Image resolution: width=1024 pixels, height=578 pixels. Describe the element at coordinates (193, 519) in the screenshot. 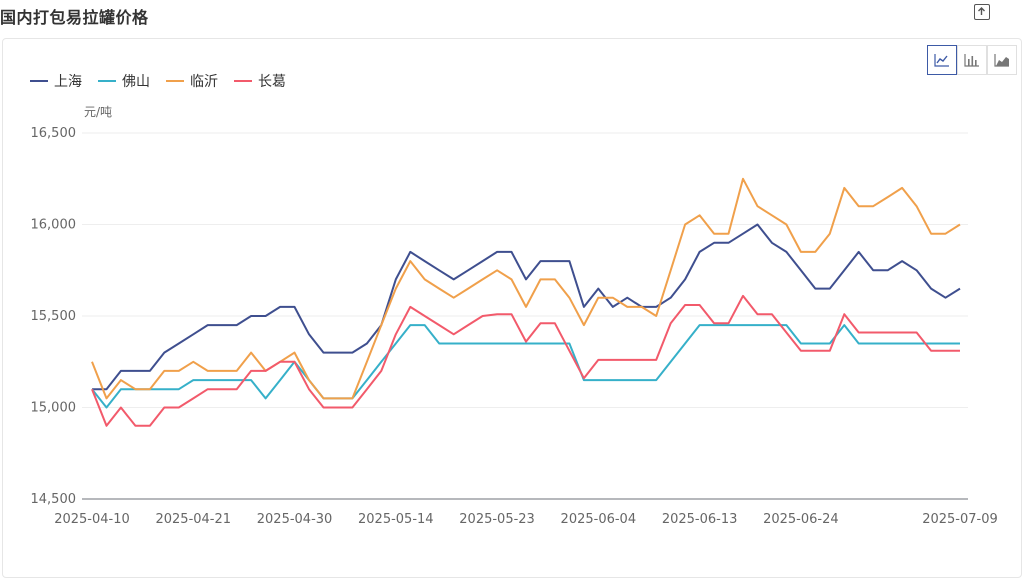

I see `x-tick-label: 2025-04-21` at that location.